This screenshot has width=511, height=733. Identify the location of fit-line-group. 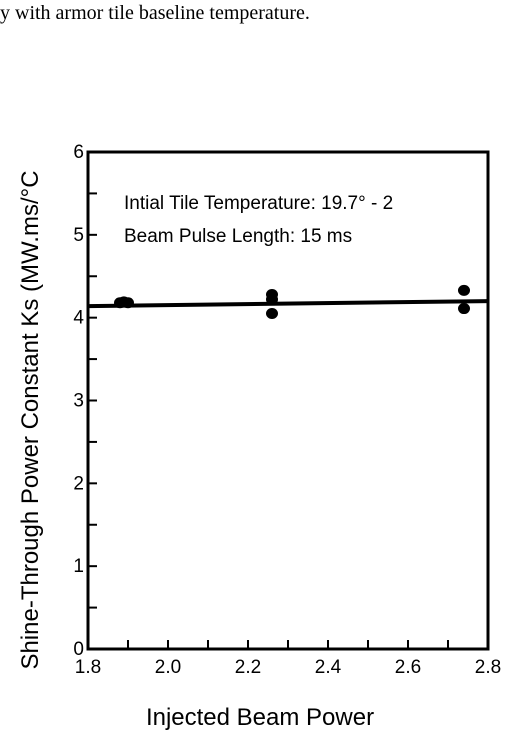
(288, 304).